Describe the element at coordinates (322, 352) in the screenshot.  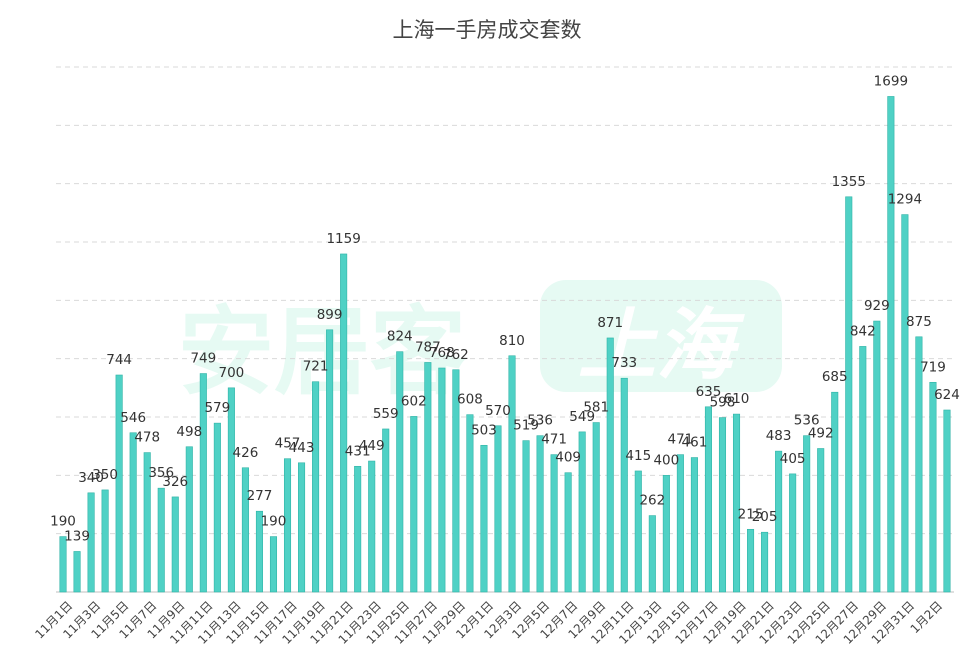
I see `watermark-brand-text: 安居客` at that location.